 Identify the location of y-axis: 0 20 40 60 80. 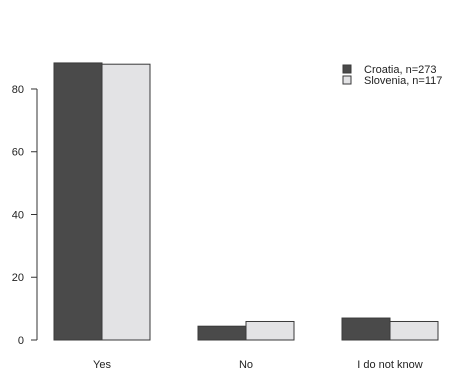
(25, 215).